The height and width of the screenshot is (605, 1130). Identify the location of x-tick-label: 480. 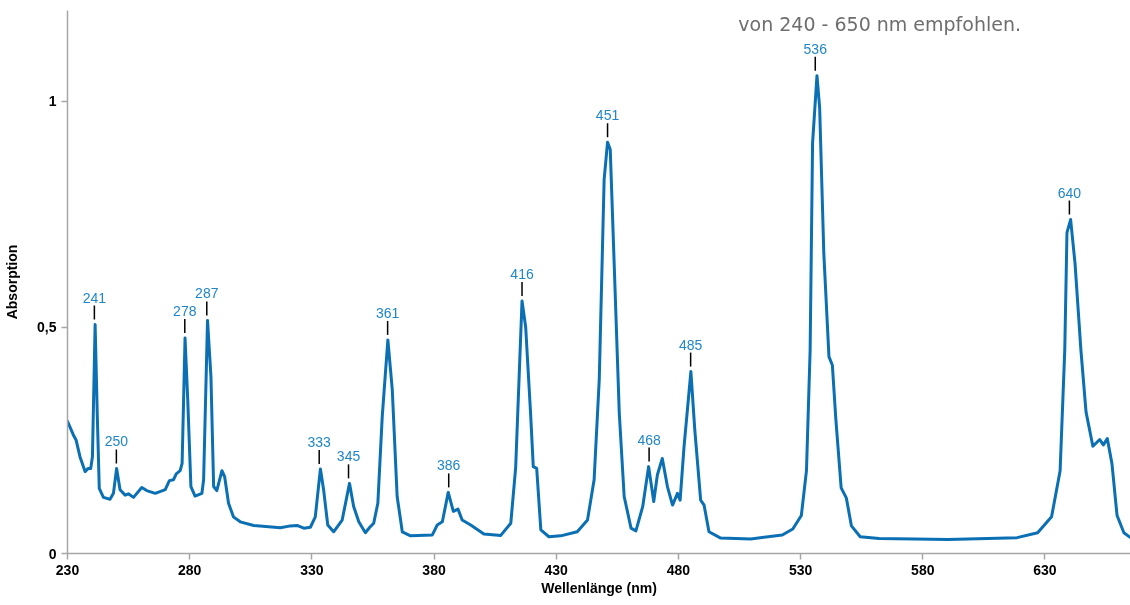
(678, 569).